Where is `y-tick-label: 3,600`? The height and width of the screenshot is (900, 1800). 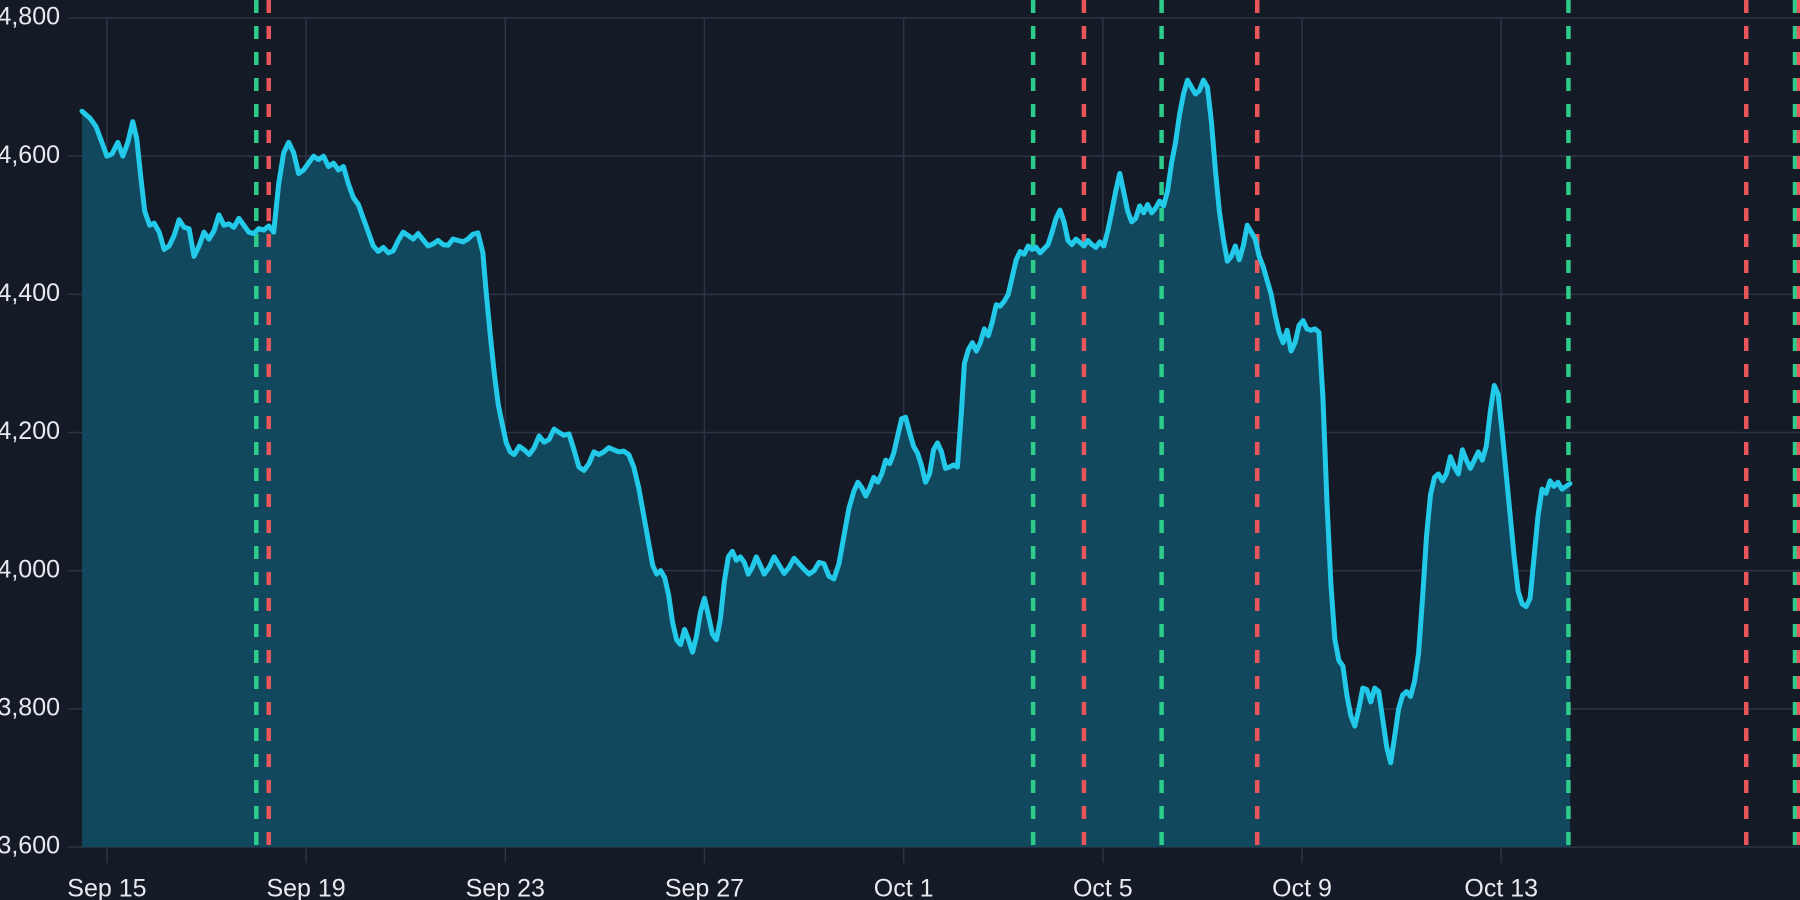
y-tick-label: 3,600 is located at coordinates (30, 846).